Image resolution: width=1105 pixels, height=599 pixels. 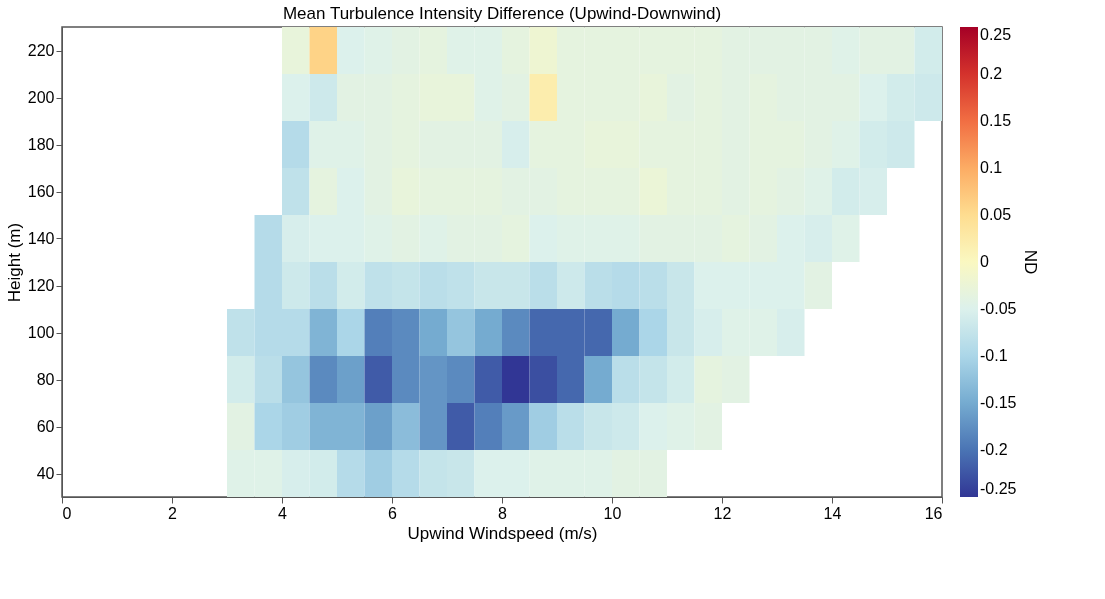 What do you see at coordinates (994, 449) in the screenshot?
I see `color-bar-label: -0.2` at bounding box center [994, 449].